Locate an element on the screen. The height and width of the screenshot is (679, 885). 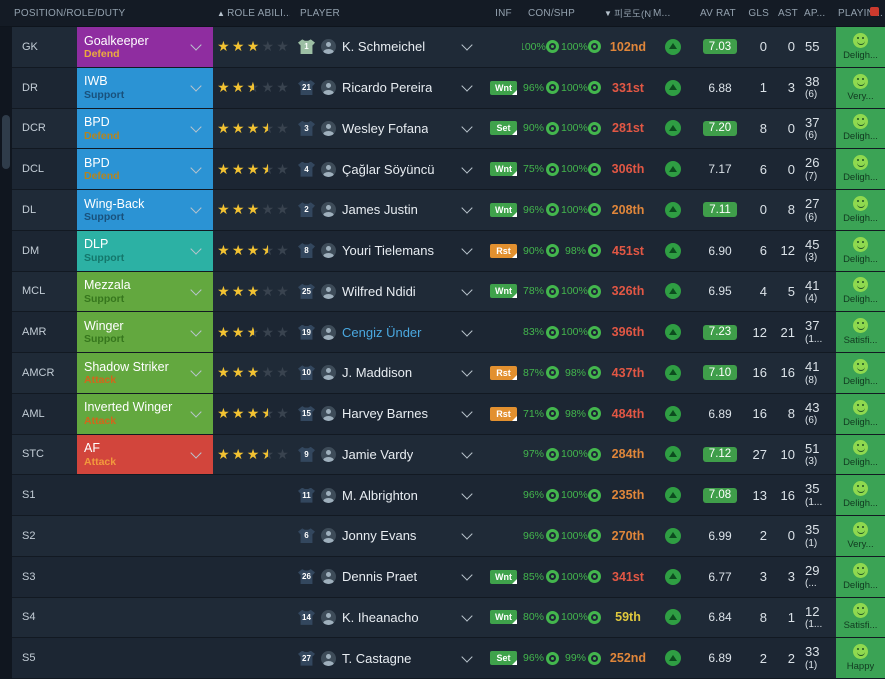
column-header-inf: INF is located at coordinates (503, 13).